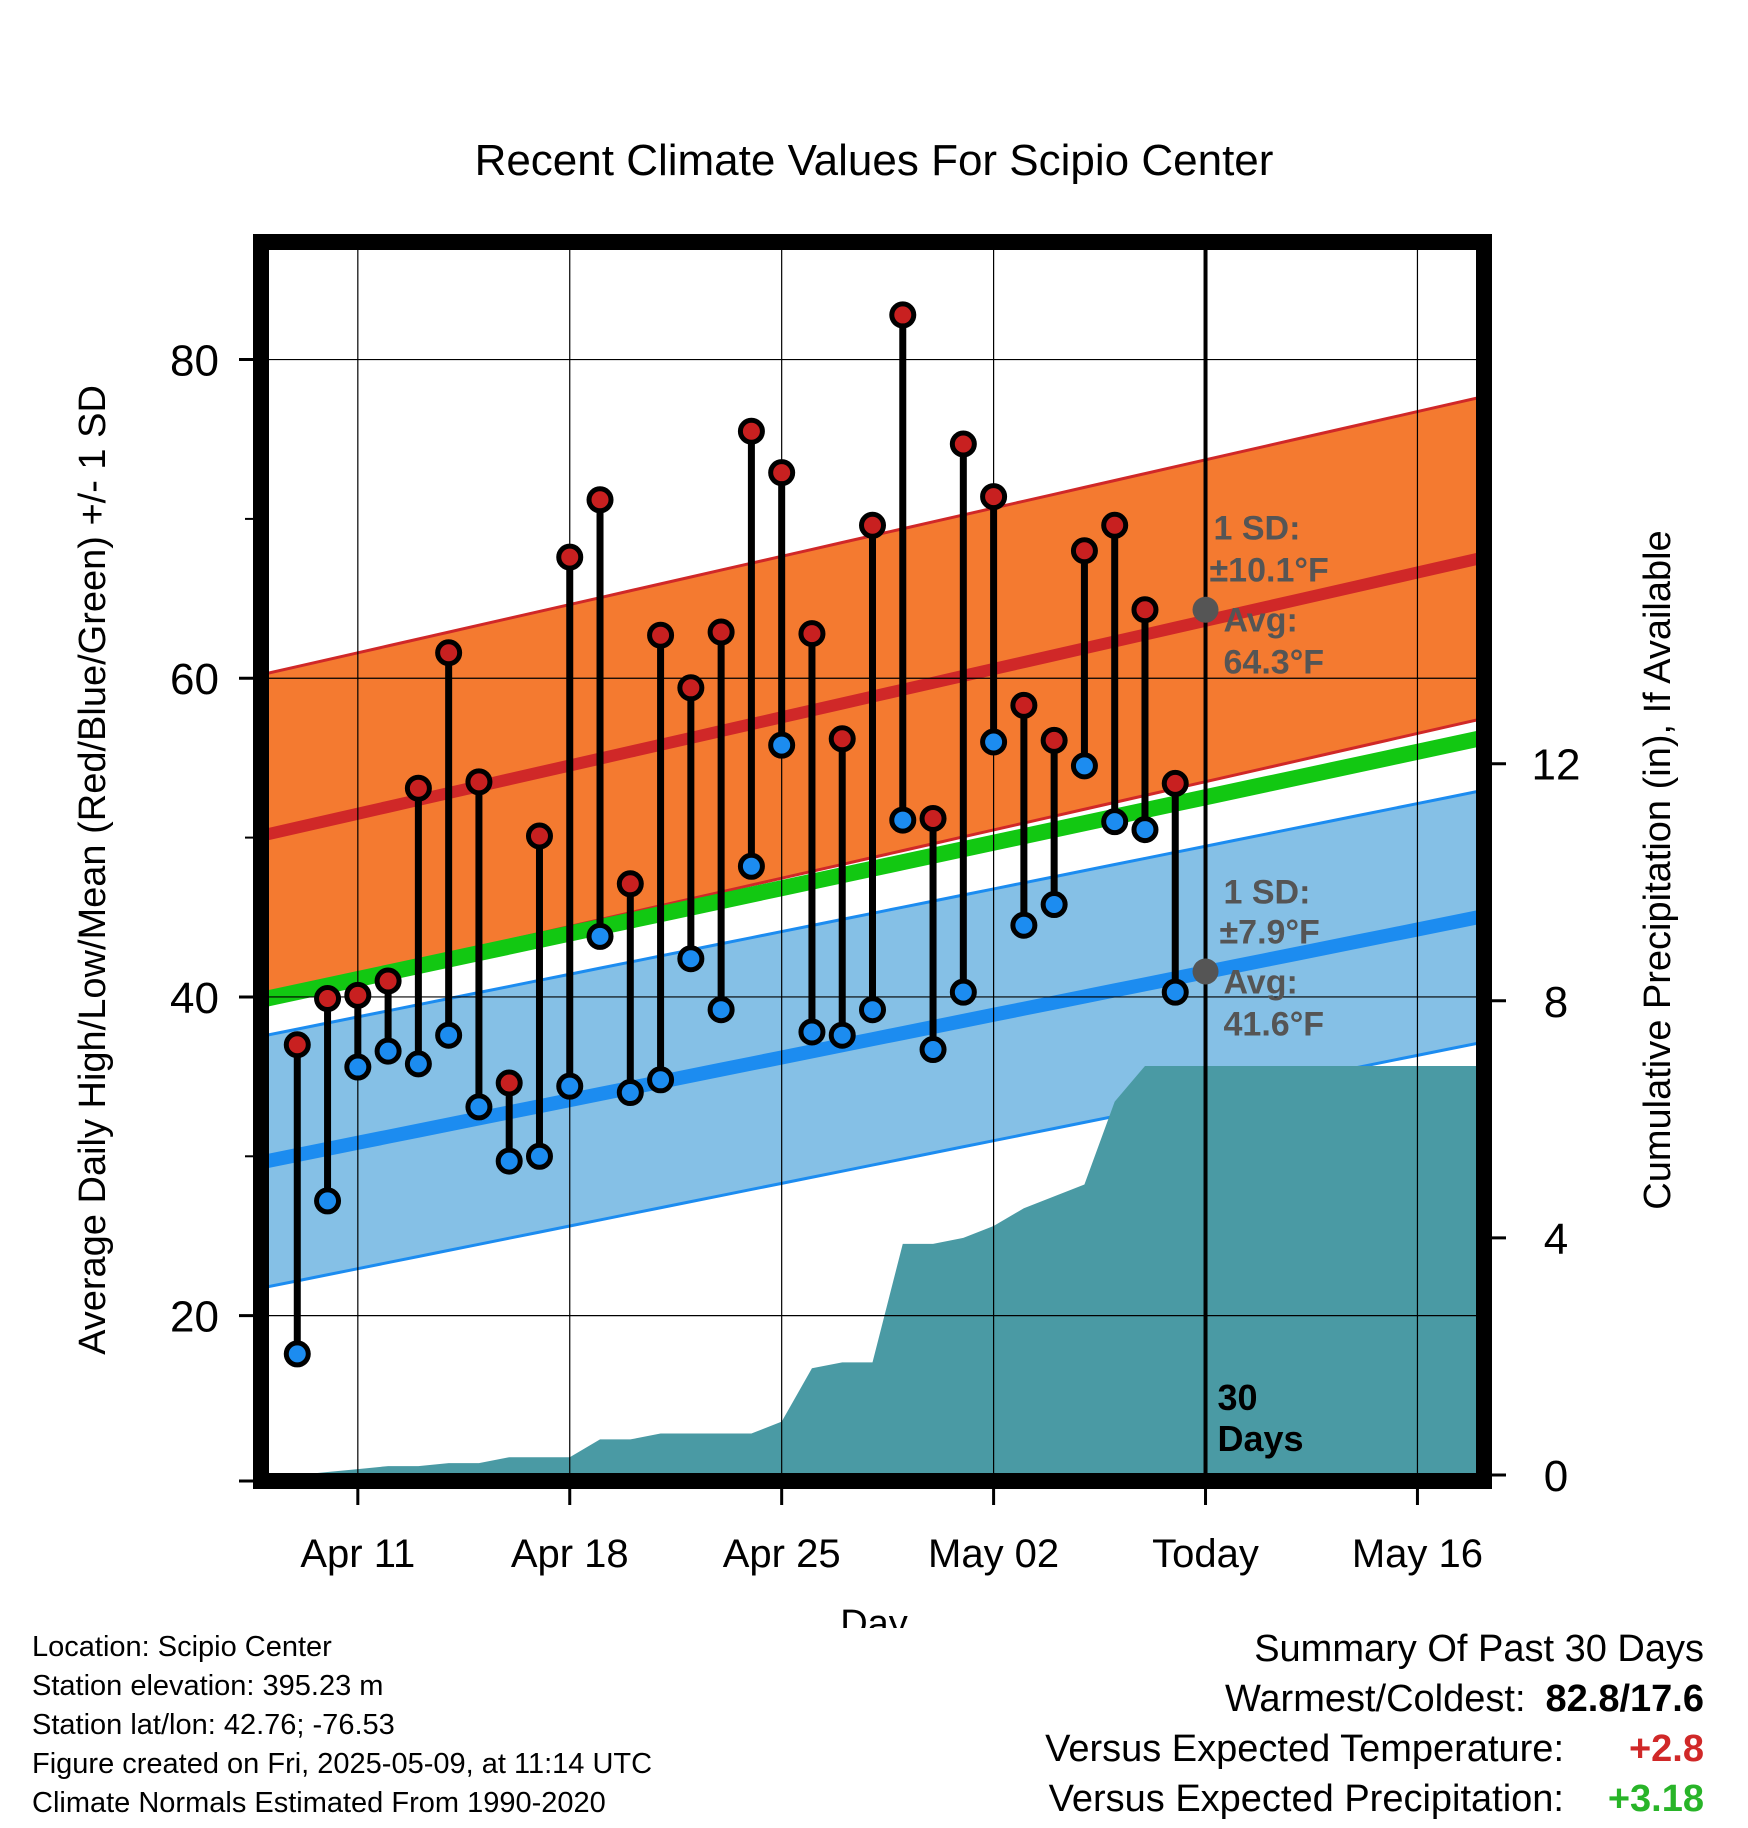 This screenshot has height=1828, width=1748. I want to click on low-avg-marker, so click(1205, 971).